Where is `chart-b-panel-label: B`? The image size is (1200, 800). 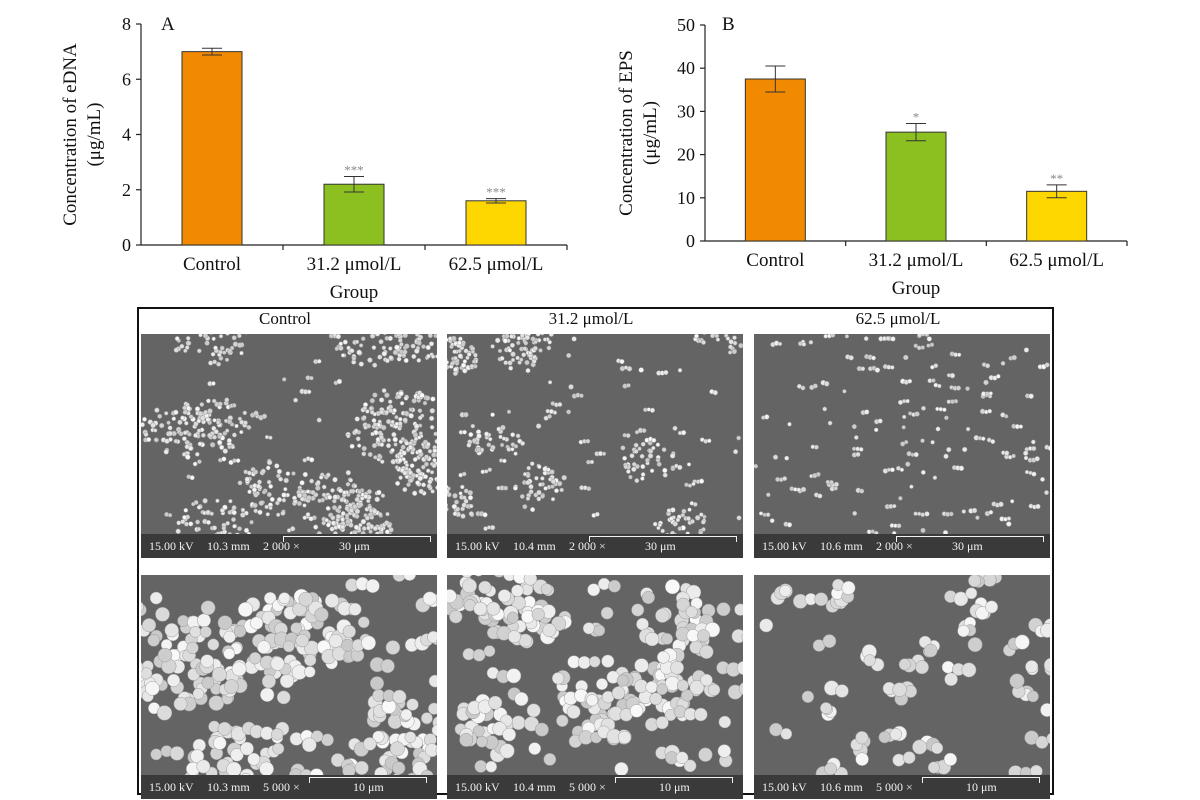 chart-b-panel-label: B is located at coordinates (728, 24).